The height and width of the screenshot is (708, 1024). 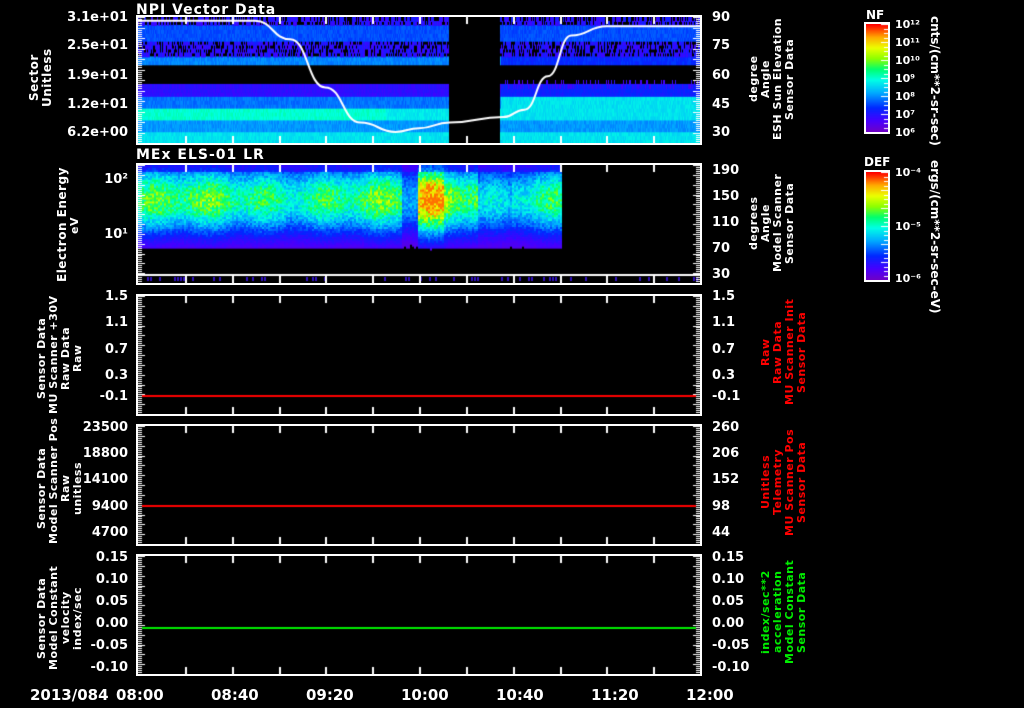 I want to click on time-tick-3: 10:00, so click(x=425, y=695).